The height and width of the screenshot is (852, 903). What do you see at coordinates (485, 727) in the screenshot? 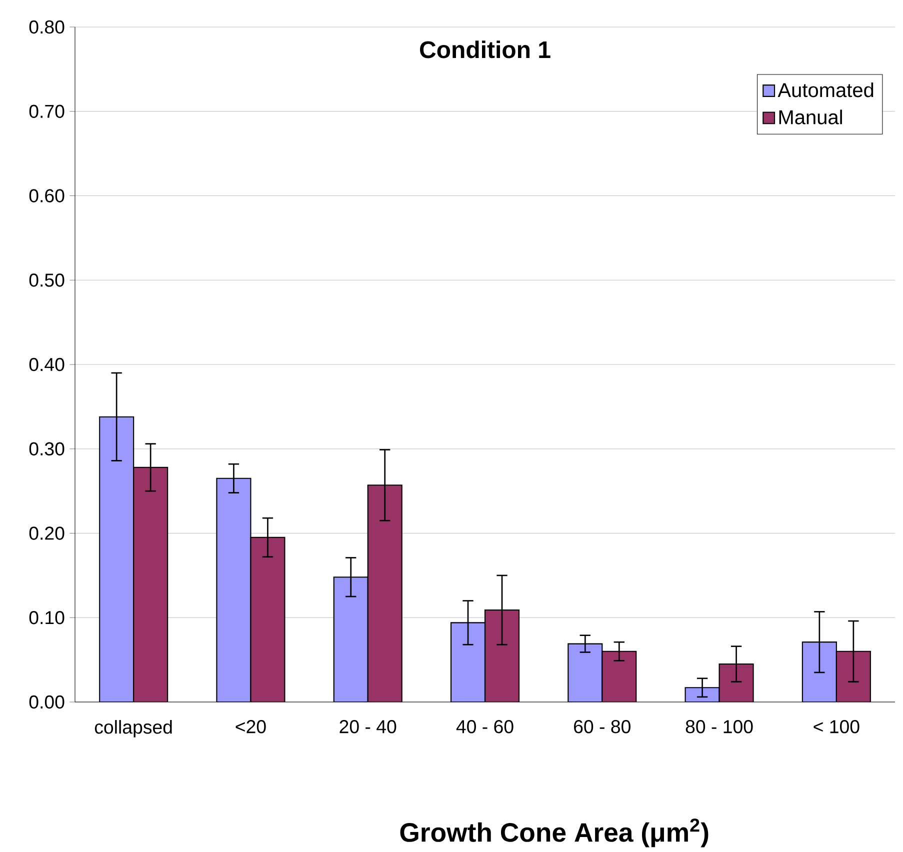
I see `x-tick-label: 40 - 60` at bounding box center [485, 727].